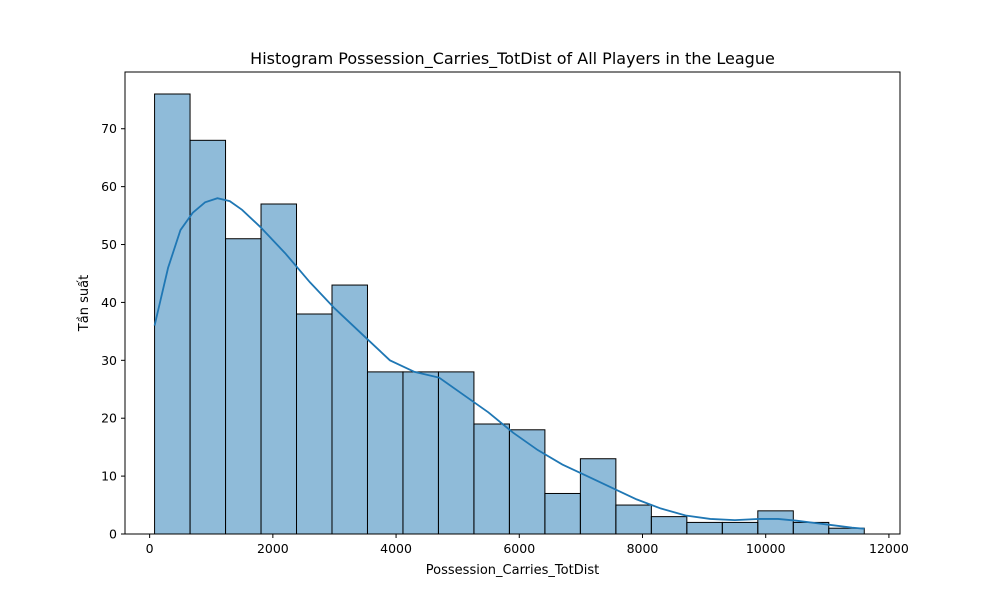 The width and height of the screenshot is (1000, 600). I want to click on x-tick-label-4000: 4000, so click(396, 548).